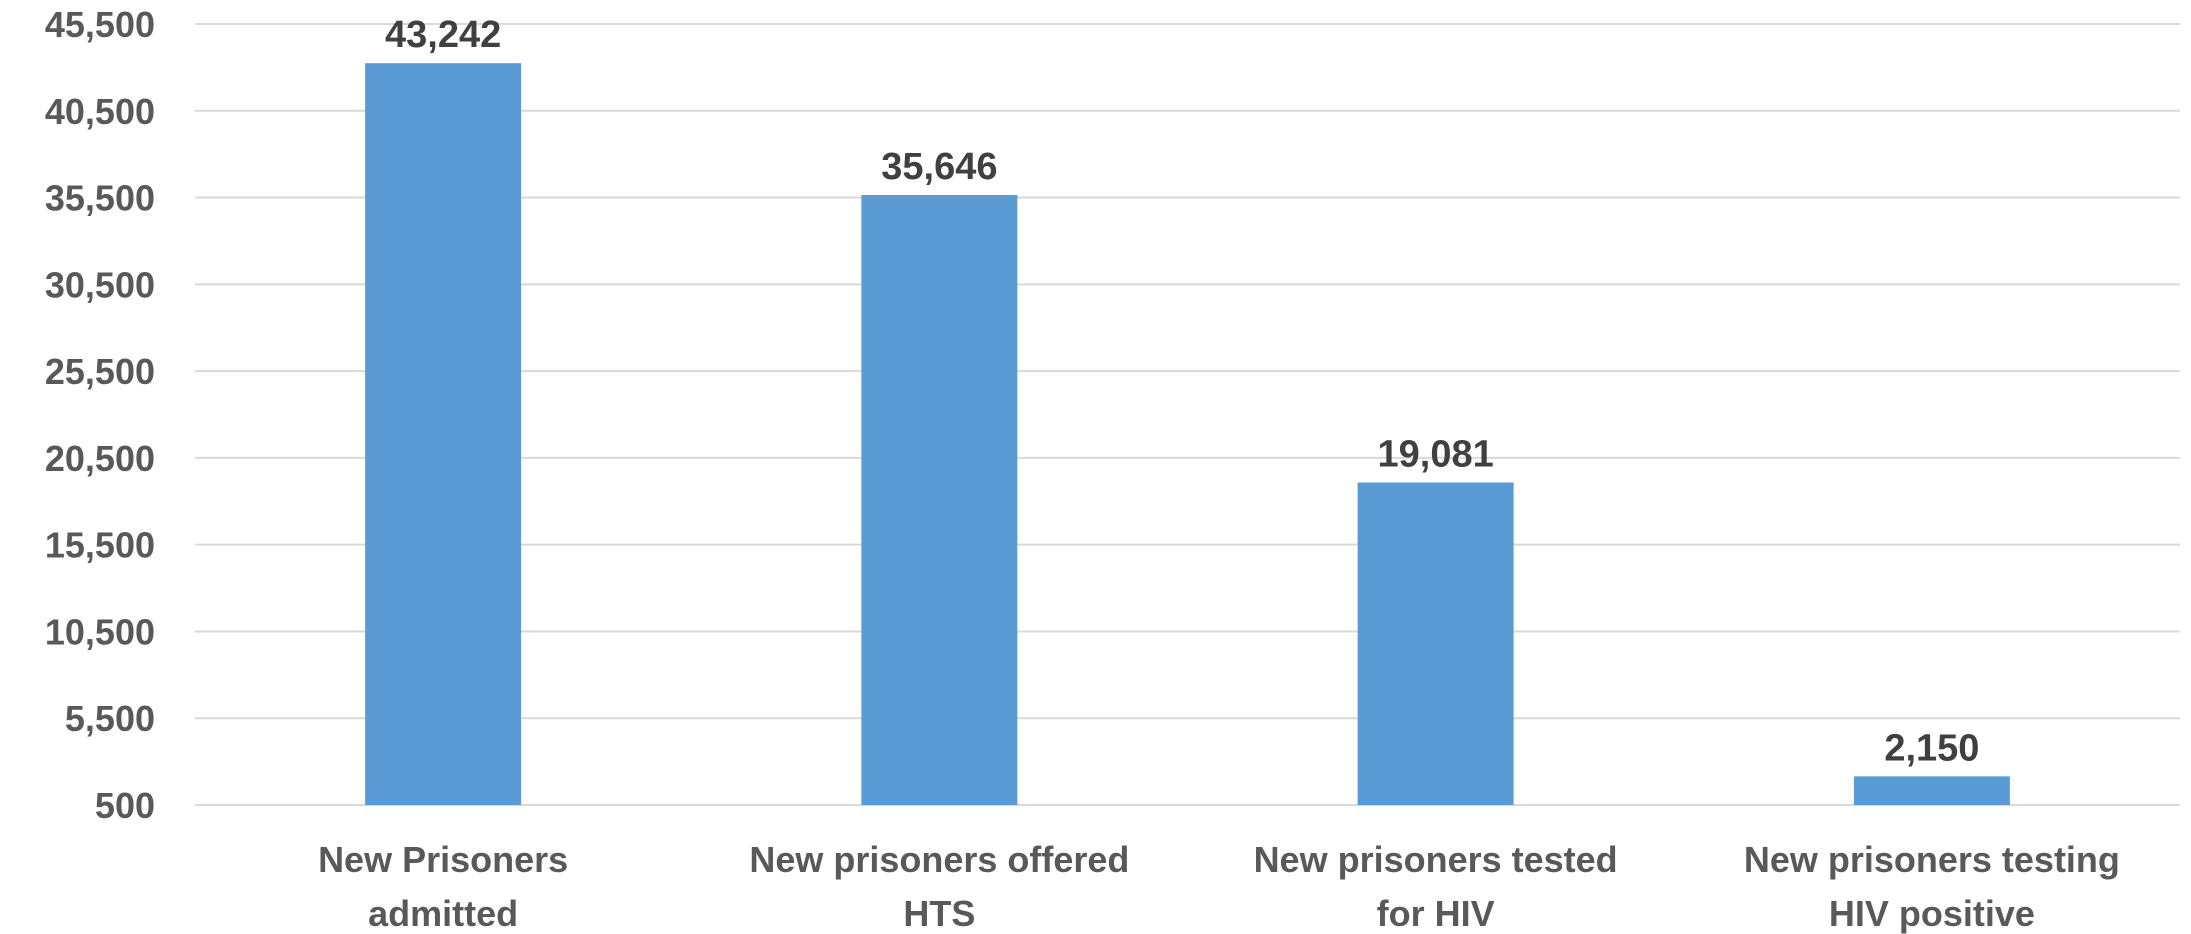 This screenshot has height=934, width=2191. I want to click on x-tick-label: for HIV, so click(1436, 913).